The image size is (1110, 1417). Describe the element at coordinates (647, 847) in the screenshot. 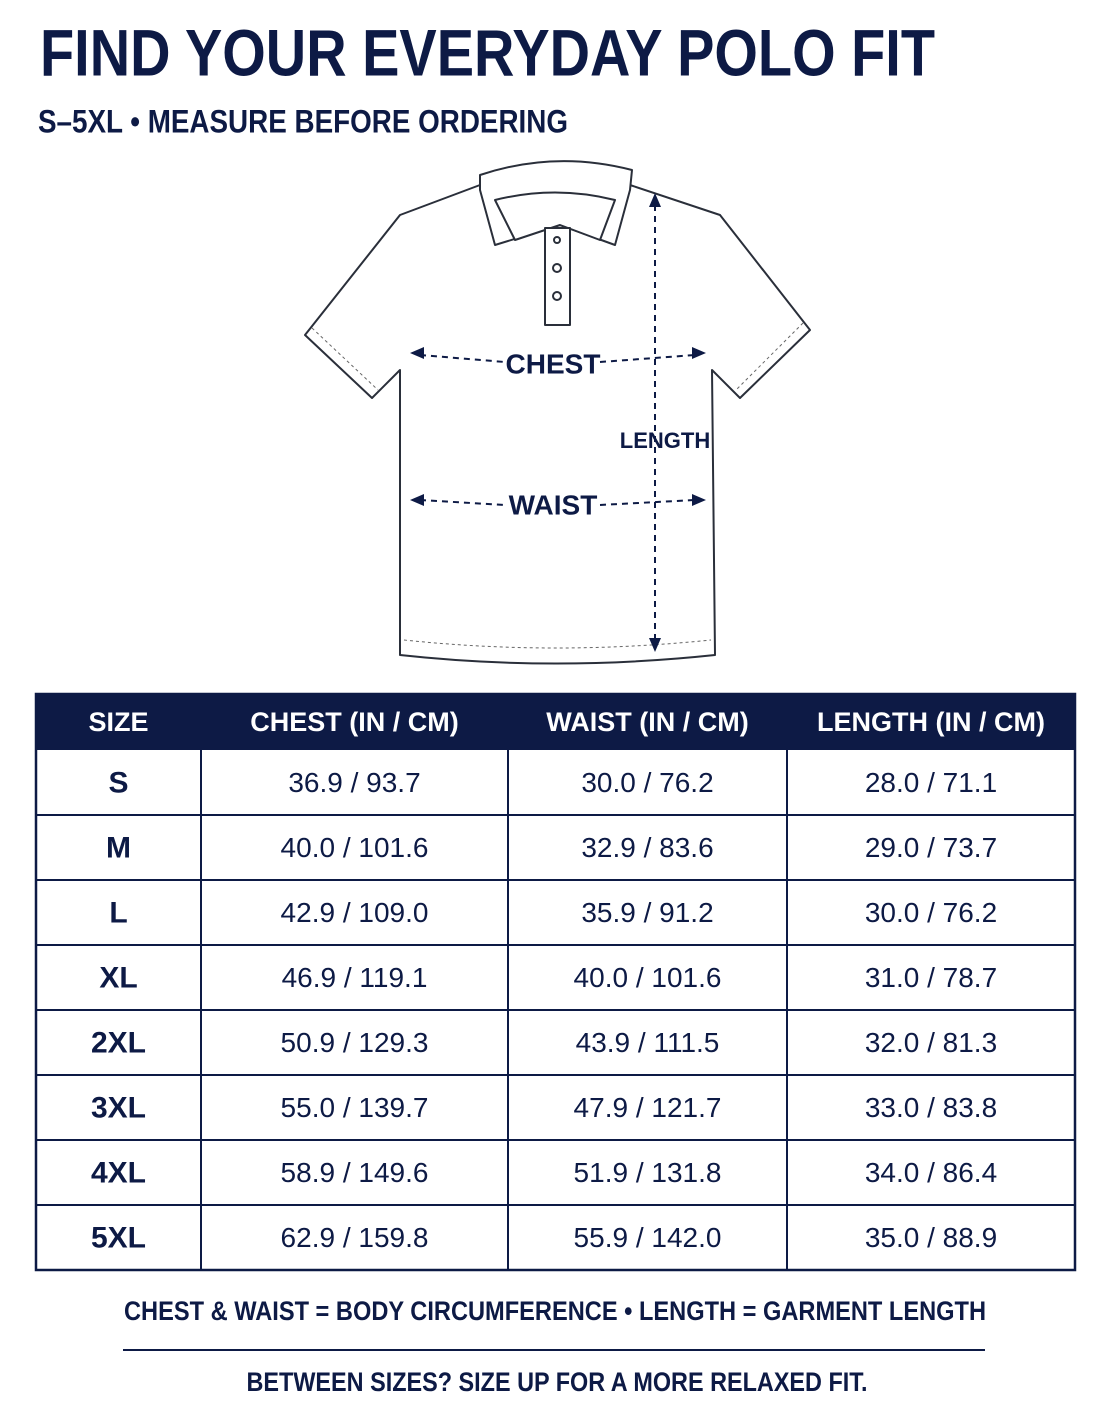

I see `cell: 32.9 / 83.6` at that location.